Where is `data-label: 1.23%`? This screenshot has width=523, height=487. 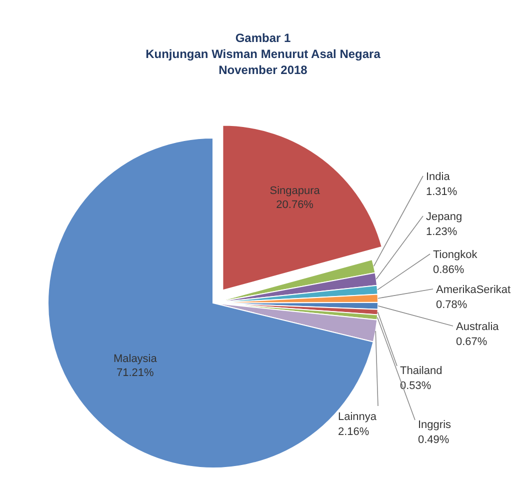
data-label: 1.23% is located at coordinates (442, 232).